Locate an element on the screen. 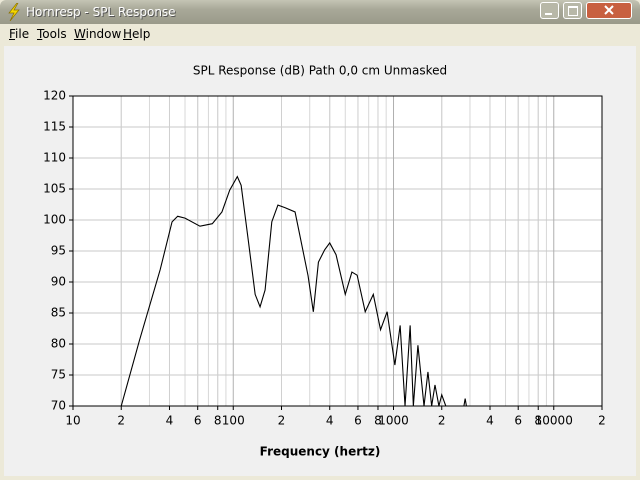  y-tick-label: 85 is located at coordinates (58, 313).